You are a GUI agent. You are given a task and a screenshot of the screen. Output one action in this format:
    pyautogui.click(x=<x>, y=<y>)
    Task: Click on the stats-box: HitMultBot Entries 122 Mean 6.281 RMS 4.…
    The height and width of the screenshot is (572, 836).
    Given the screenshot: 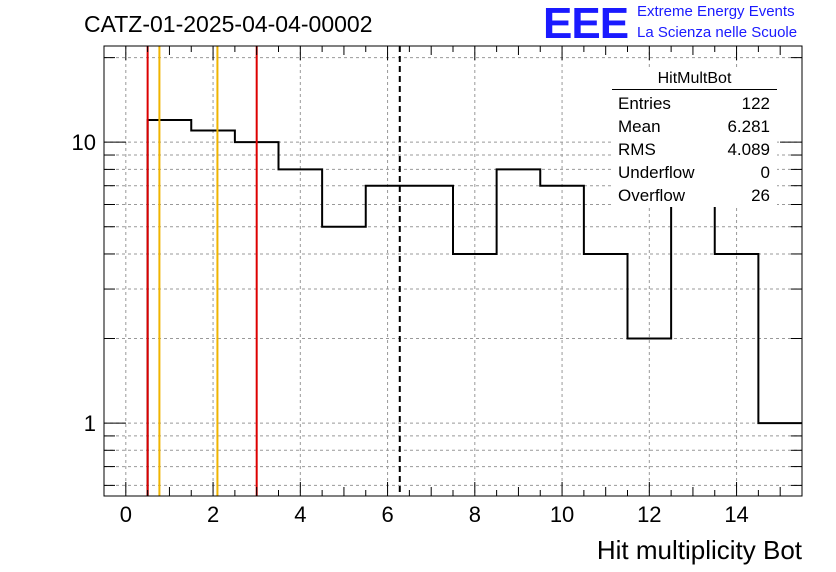 What is the action you would take?
    pyautogui.click(x=694, y=138)
    